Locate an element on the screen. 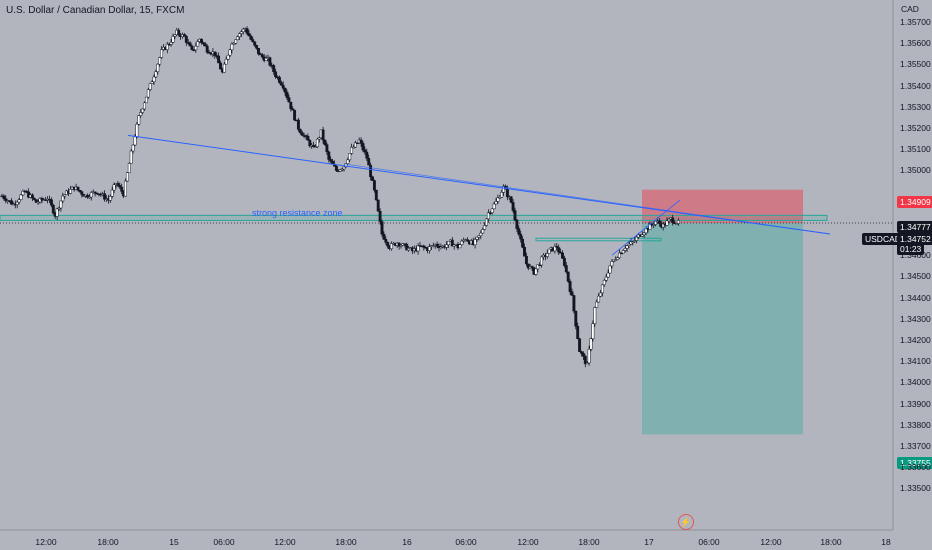 This screenshot has height=550, width=932. price-tick-label: 1.35400 is located at coordinates (915, 85).